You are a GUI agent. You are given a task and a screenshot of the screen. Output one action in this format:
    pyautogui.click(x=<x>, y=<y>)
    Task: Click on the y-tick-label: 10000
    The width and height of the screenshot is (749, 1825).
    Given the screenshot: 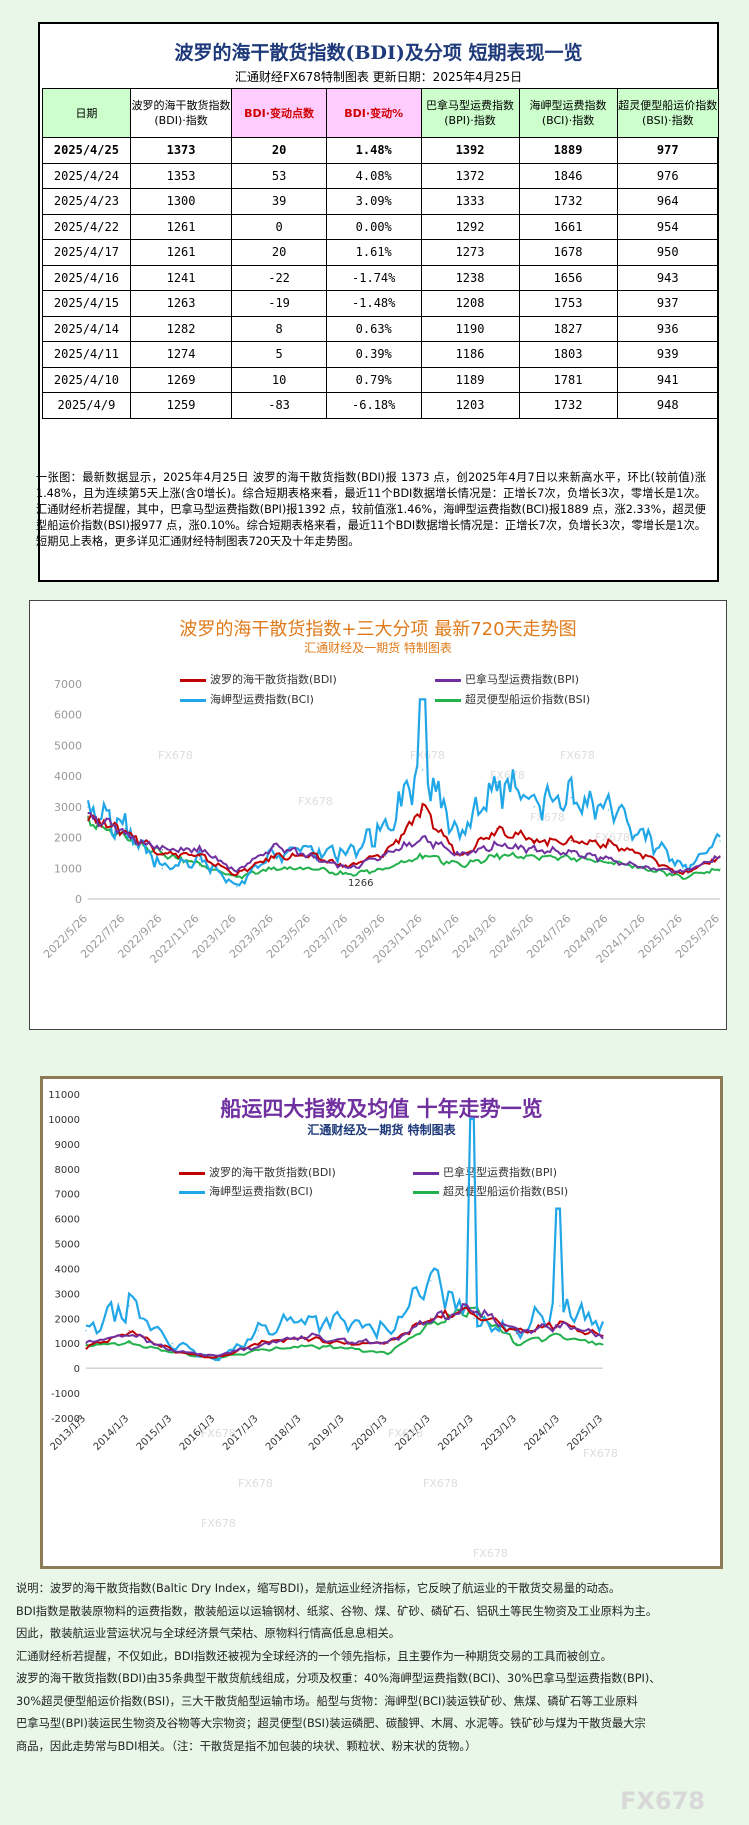 What is the action you would take?
    pyautogui.click(x=64, y=1120)
    